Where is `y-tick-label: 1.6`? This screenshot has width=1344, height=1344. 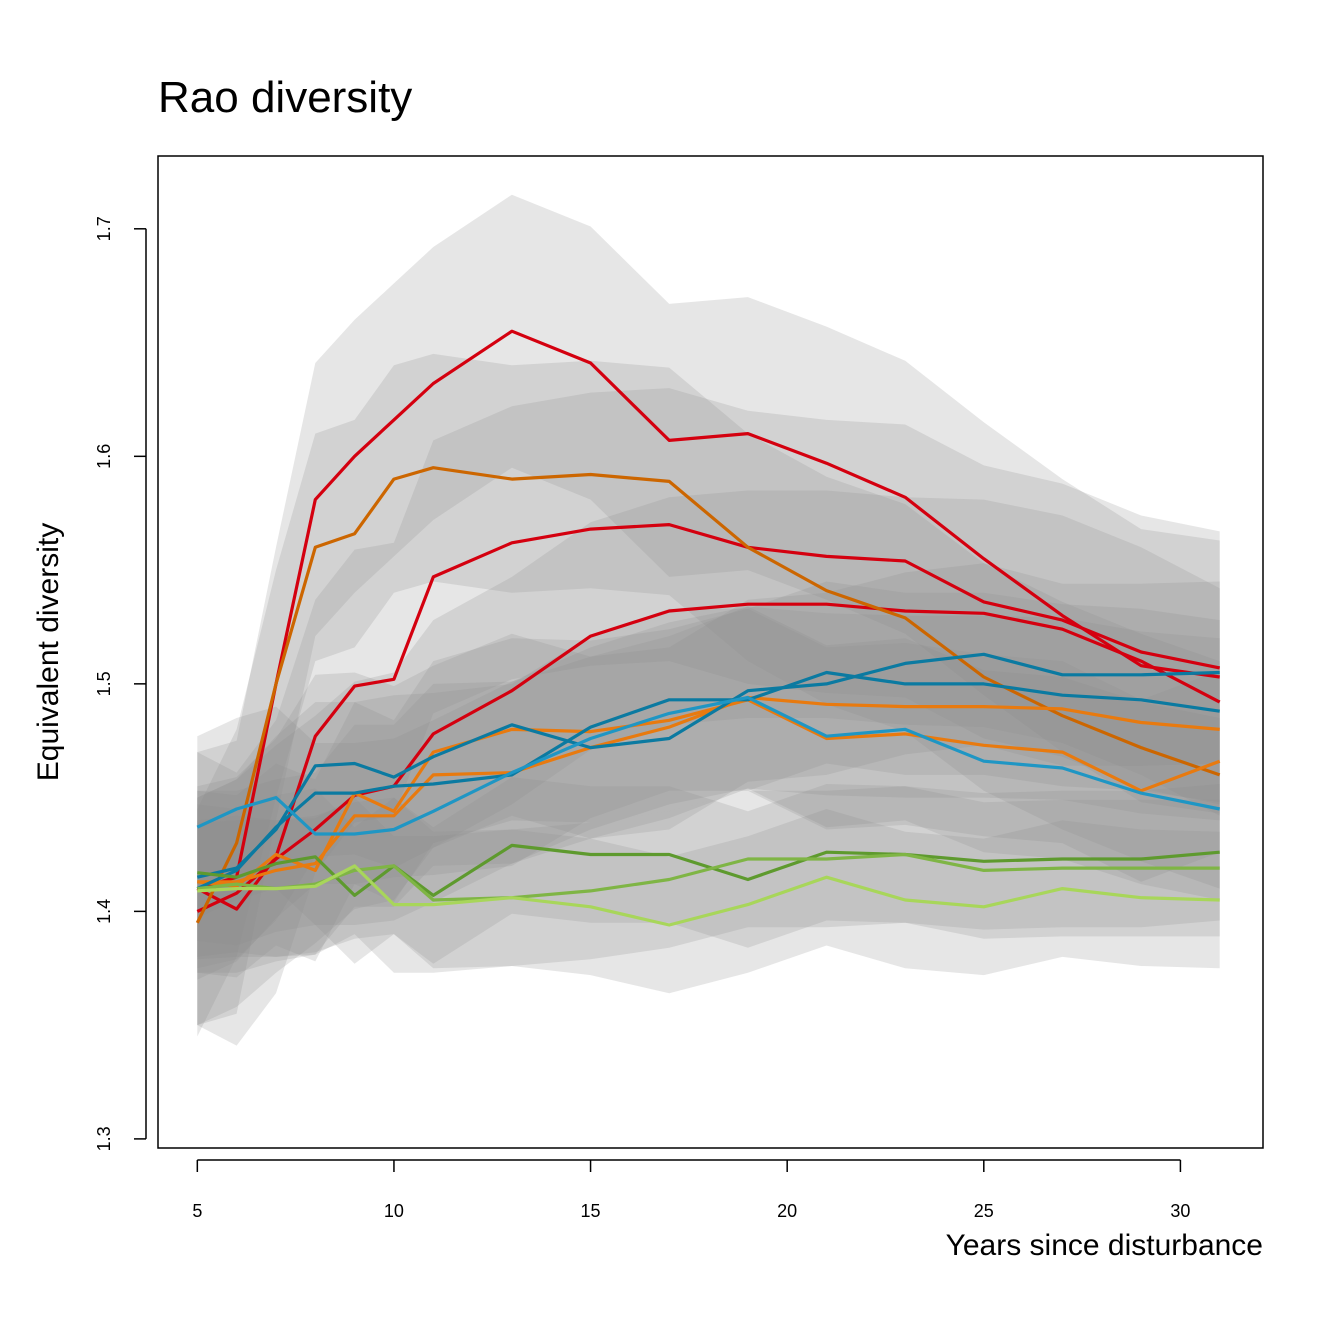
y-tick-label: 1.6 is located at coordinates (104, 456).